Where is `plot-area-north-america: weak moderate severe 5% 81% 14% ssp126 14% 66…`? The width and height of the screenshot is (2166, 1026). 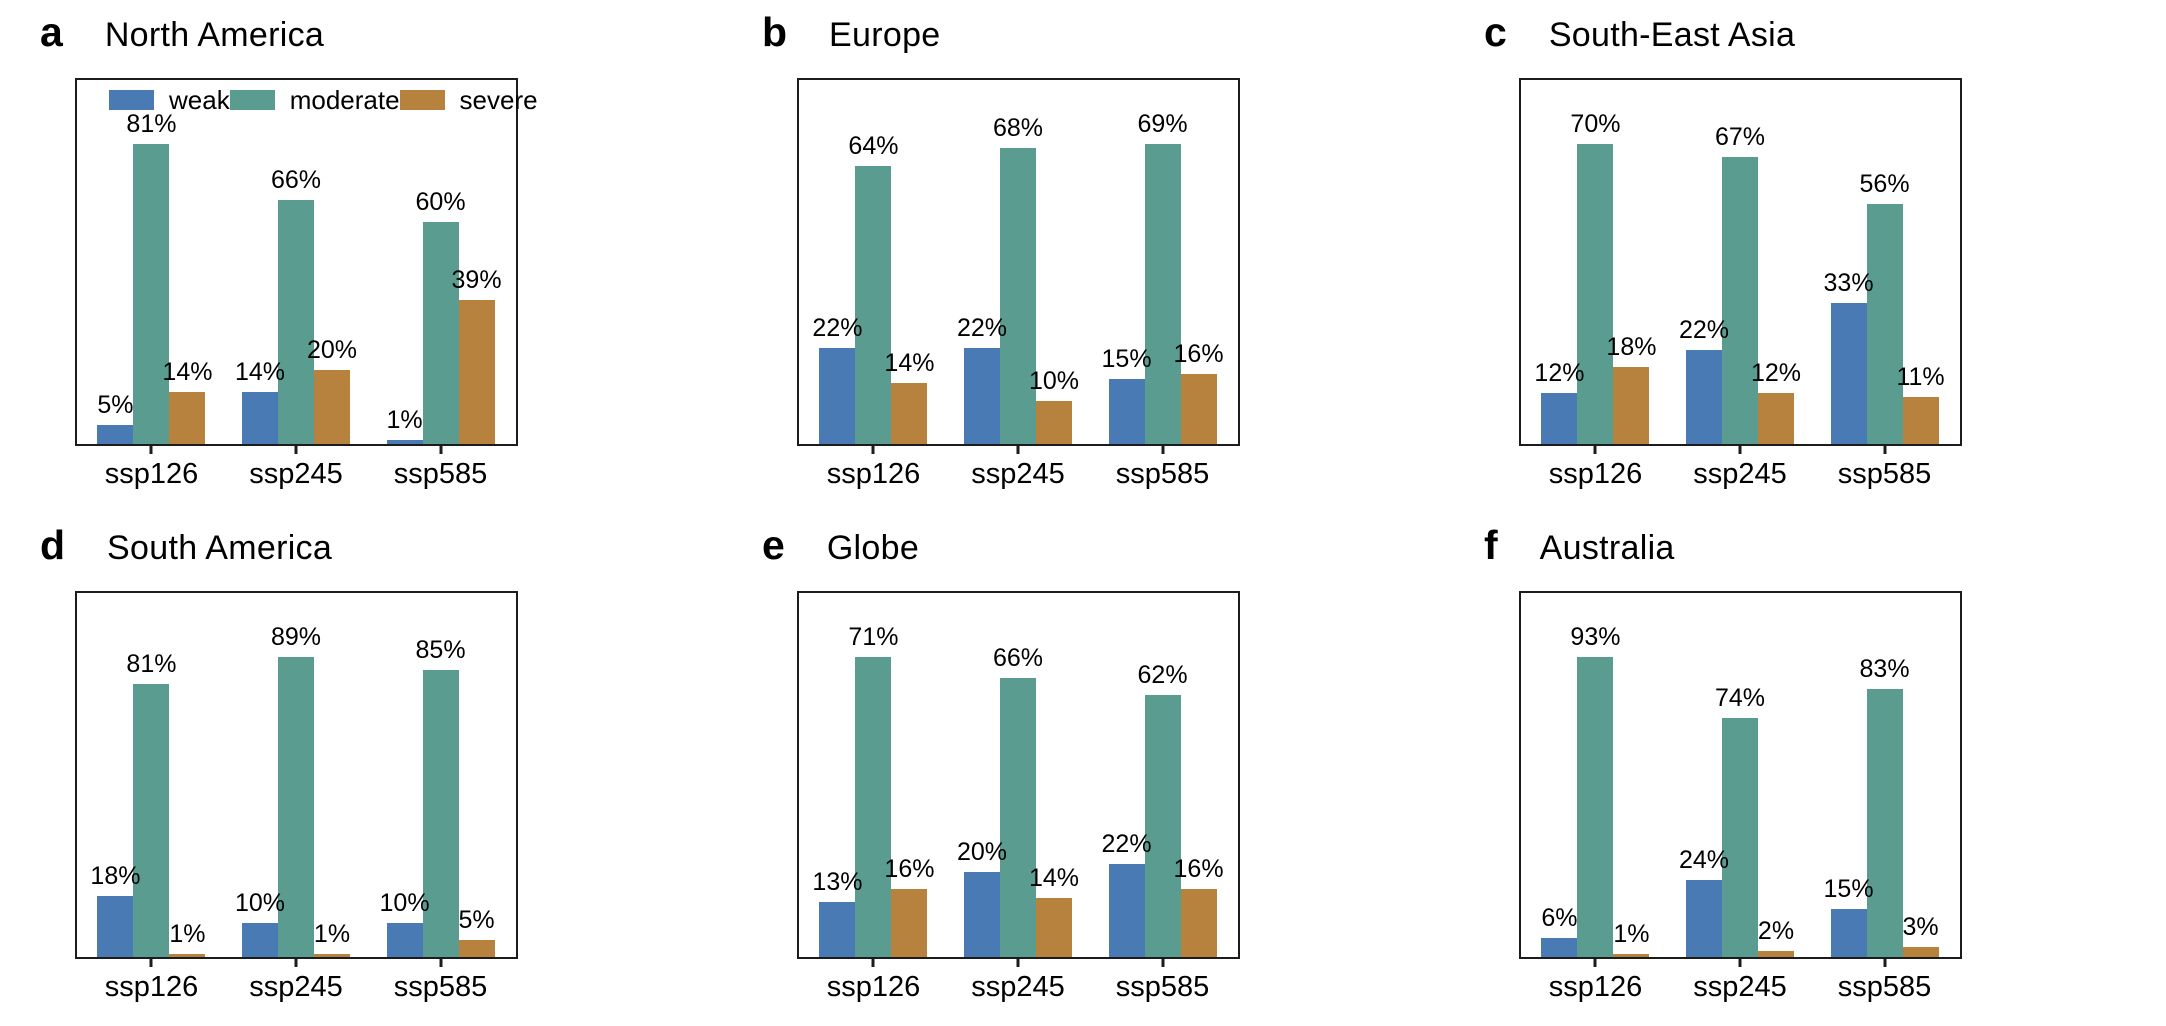 plot-area-north-america: weak moderate severe 5% 81% 14% ssp126 14% 66… is located at coordinates (306, 283).